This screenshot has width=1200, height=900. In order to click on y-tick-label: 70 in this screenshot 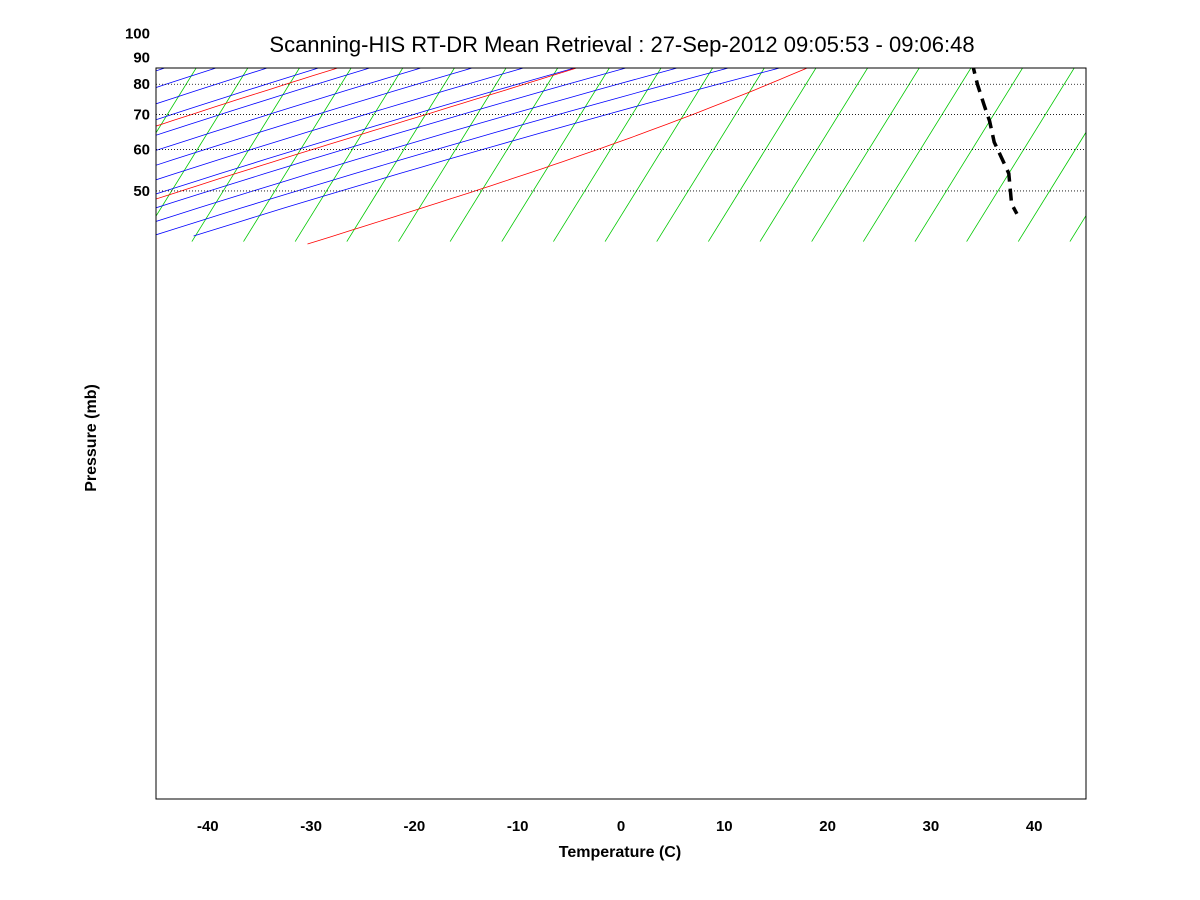, I will do `click(141, 115)`.